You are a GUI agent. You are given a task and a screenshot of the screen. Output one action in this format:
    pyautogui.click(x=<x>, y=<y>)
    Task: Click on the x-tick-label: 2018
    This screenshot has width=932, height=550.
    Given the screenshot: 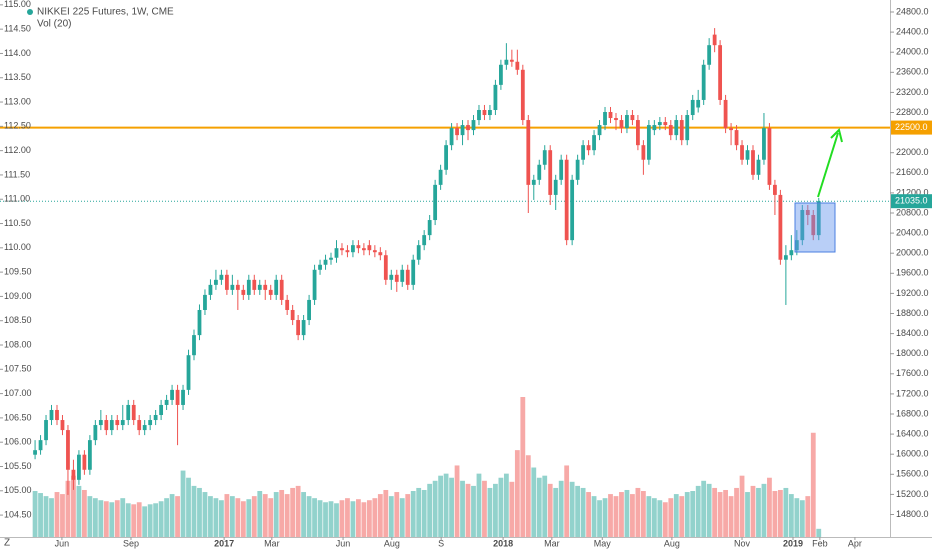 What is the action you would take?
    pyautogui.click(x=503, y=543)
    